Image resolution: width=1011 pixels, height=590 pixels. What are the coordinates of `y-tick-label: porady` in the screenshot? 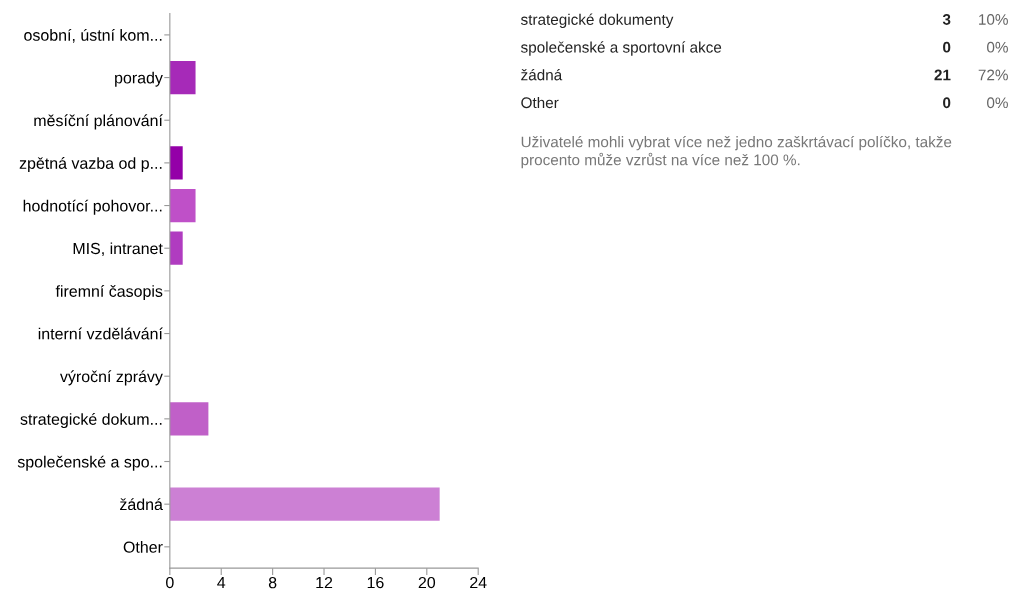 It's located at (139, 79).